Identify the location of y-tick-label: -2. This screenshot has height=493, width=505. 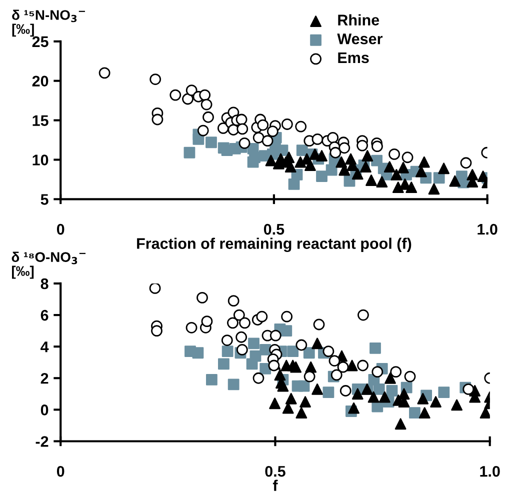
(42, 441).